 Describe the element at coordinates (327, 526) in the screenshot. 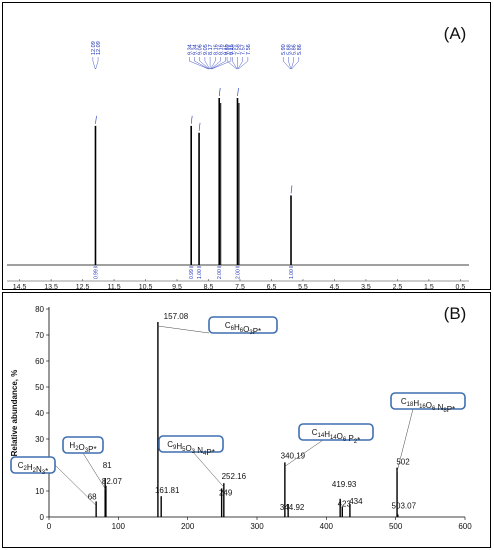

I see `x-tick-label: 400` at that location.